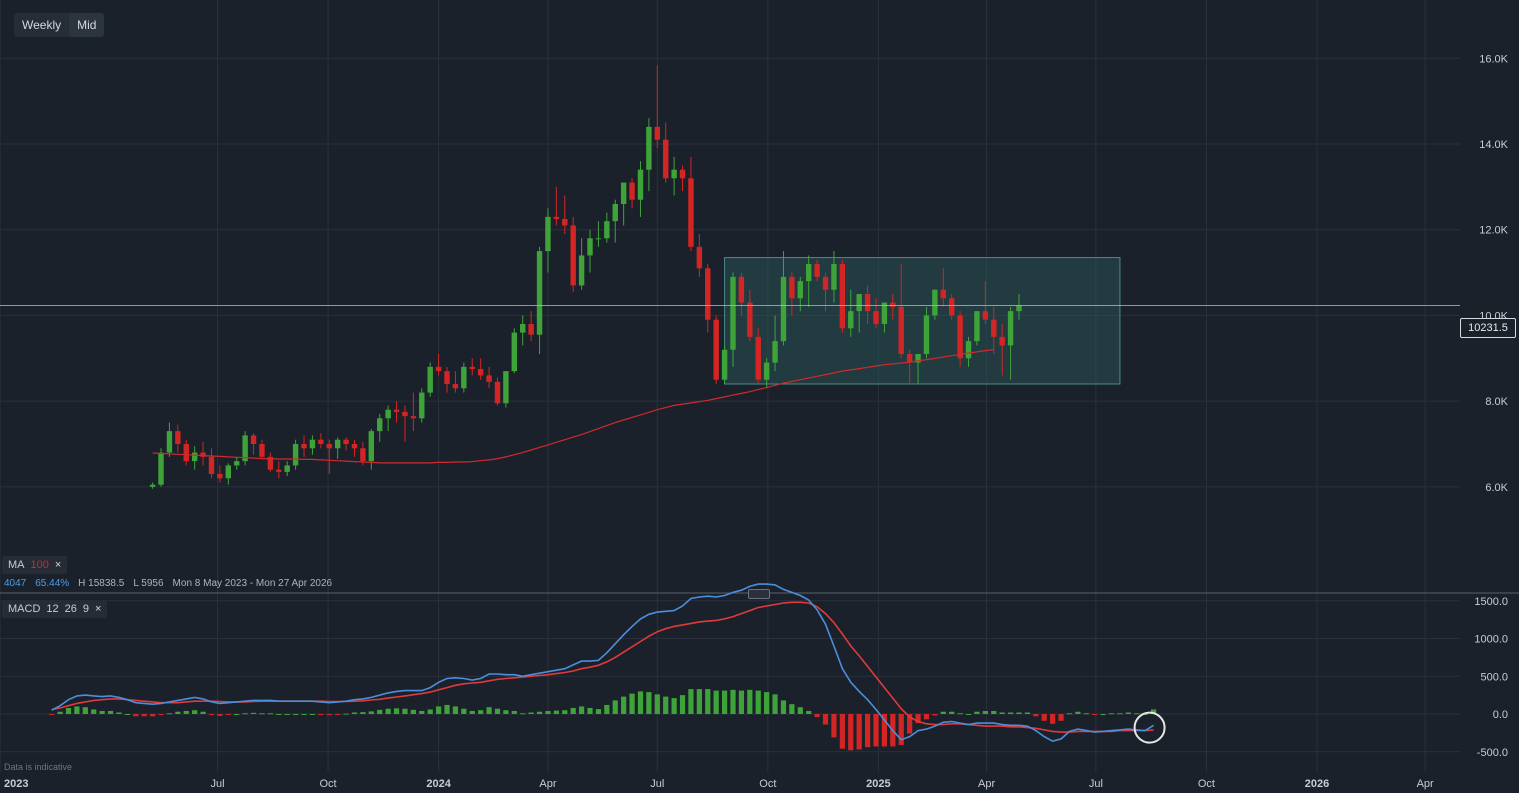 The image size is (1519, 793). I want to click on low-value: L 5956, so click(148, 583).